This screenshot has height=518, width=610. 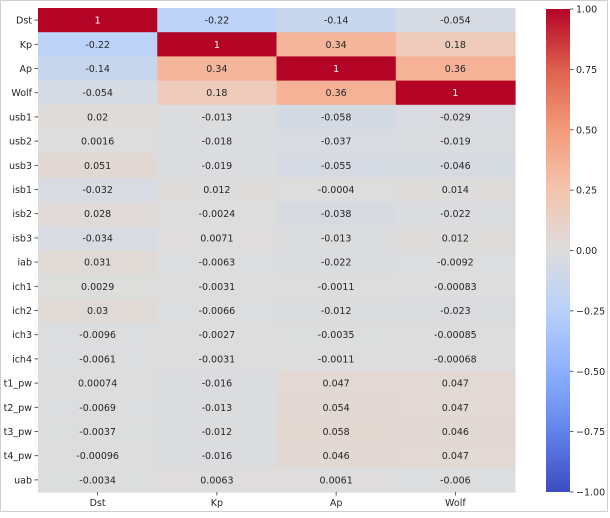 What do you see at coordinates (558, 250) in the screenshot?
I see `colorbar-gradient` at bounding box center [558, 250].